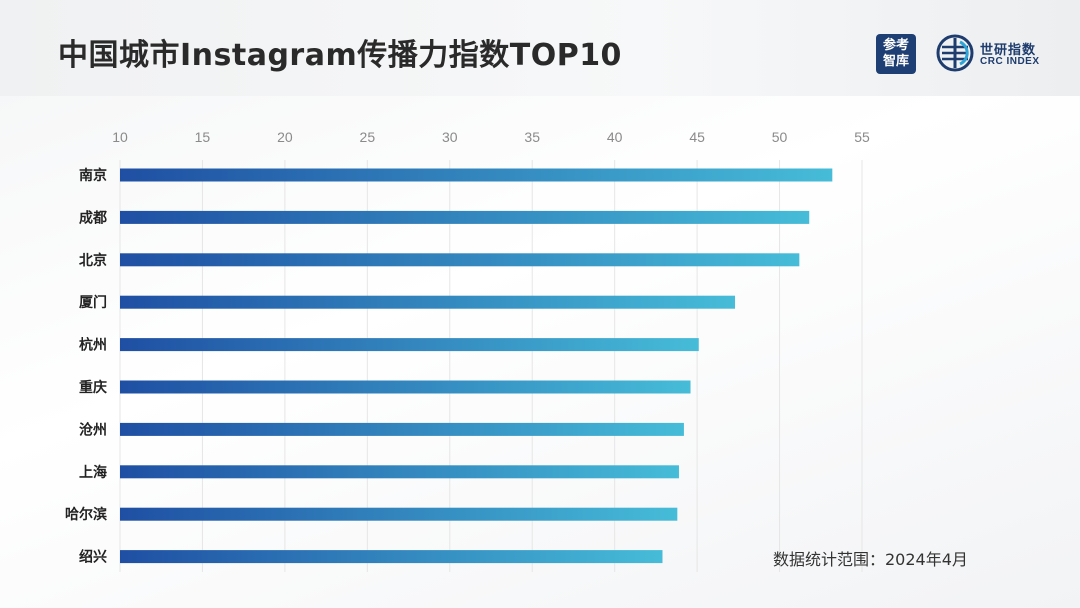 This screenshot has width=1080, height=608. Describe the element at coordinates (862, 137) in the screenshot. I see `x-tick-label: 55` at that location.